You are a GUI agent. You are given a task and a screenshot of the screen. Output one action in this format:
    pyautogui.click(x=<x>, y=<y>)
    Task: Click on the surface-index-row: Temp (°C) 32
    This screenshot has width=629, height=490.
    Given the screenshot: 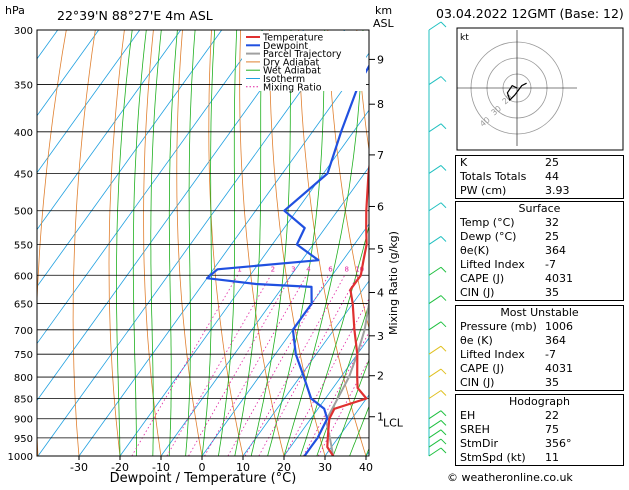 What is the action you would take?
    pyautogui.click(x=539, y=223)
    